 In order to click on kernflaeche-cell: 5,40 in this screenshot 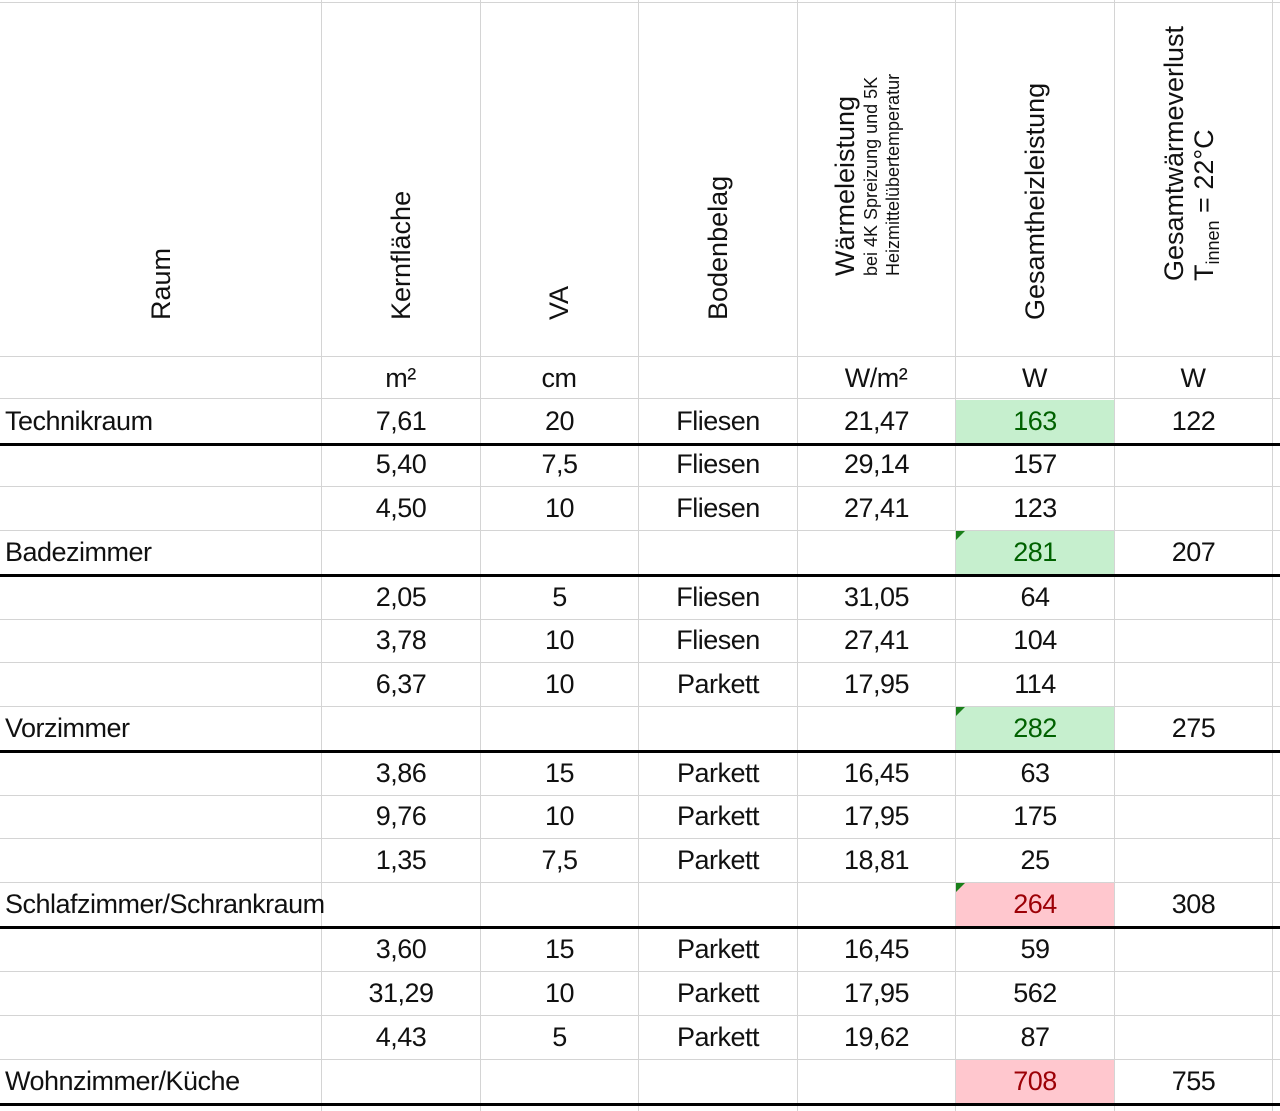, I will do `click(401, 464)`.